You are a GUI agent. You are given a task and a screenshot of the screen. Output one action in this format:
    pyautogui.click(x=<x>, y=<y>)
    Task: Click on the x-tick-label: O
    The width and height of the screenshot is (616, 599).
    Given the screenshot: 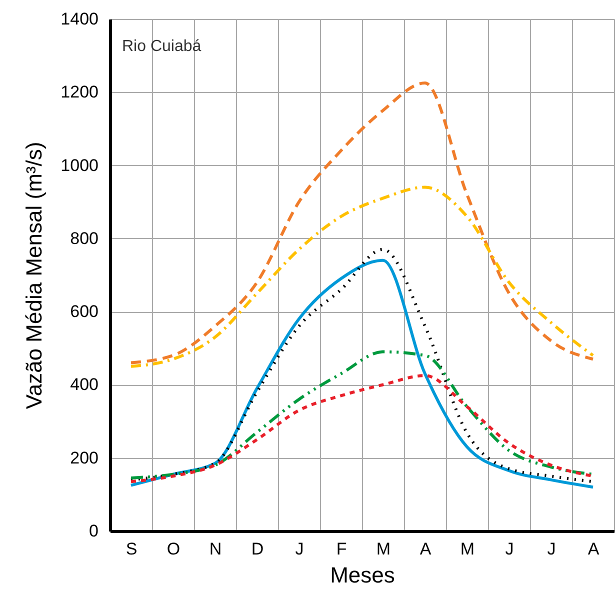 What is the action you would take?
    pyautogui.click(x=173, y=549)
    